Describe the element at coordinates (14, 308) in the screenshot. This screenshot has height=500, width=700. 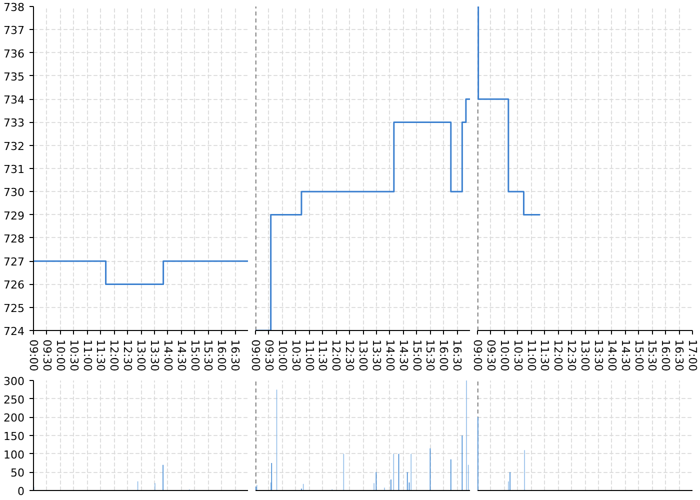
I see `y-tick-label: 725` at that location.